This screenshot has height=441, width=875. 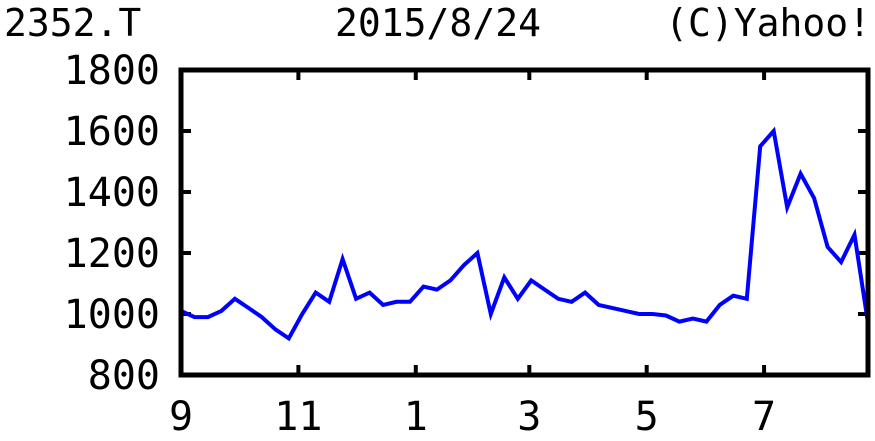 I want to click on x-tick-label: 5, so click(x=647, y=415).